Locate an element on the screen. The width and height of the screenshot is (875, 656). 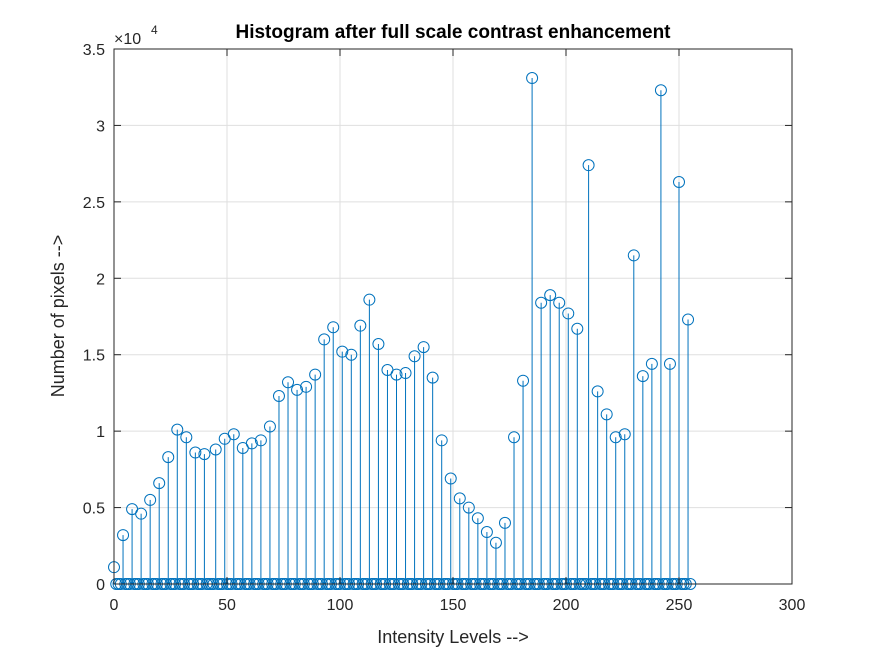
y-tick-label: 2 is located at coordinates (100, 279).